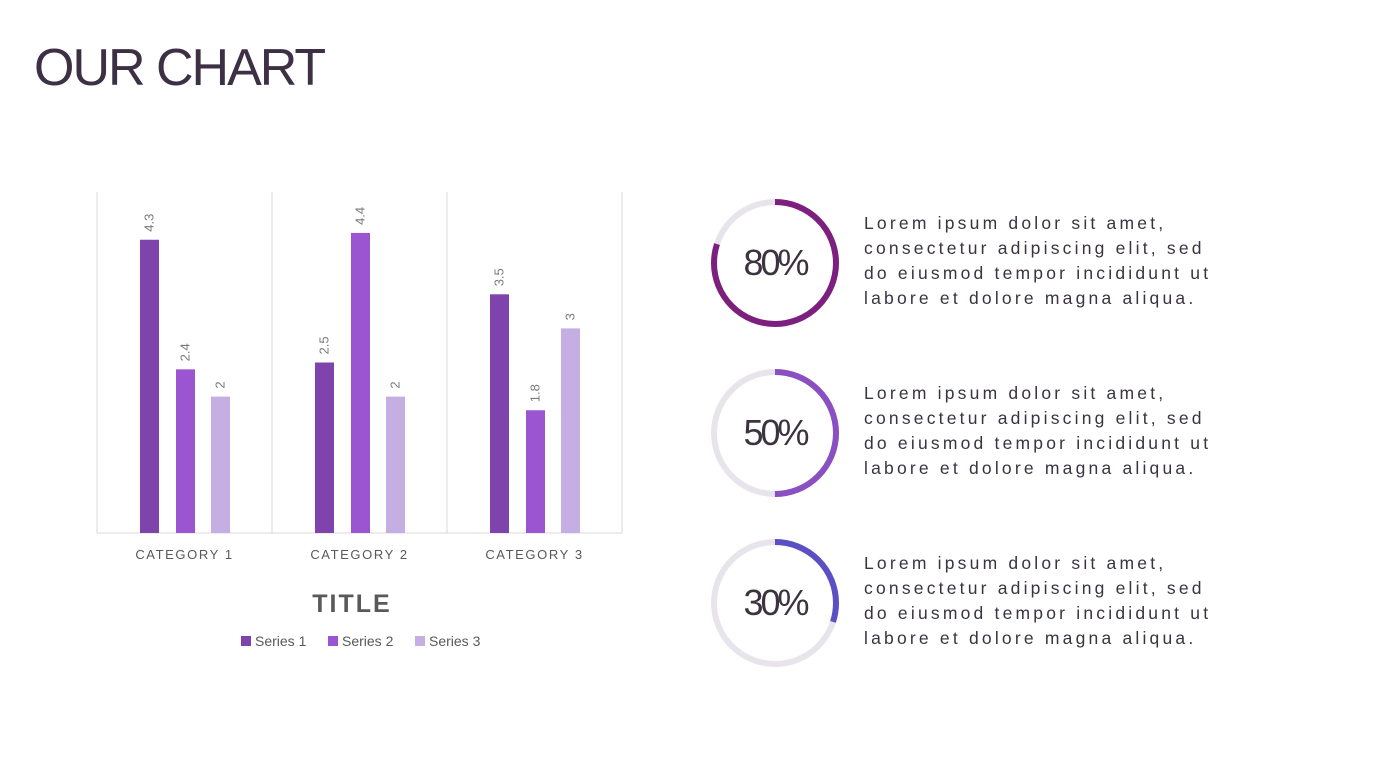 Image resolution: width=1377 pixels, height=770 pixels. What do you see at coordinates (281, 641) in the screenshot?
I see `legend-label: Series 1` at bounding box center [281, 641].